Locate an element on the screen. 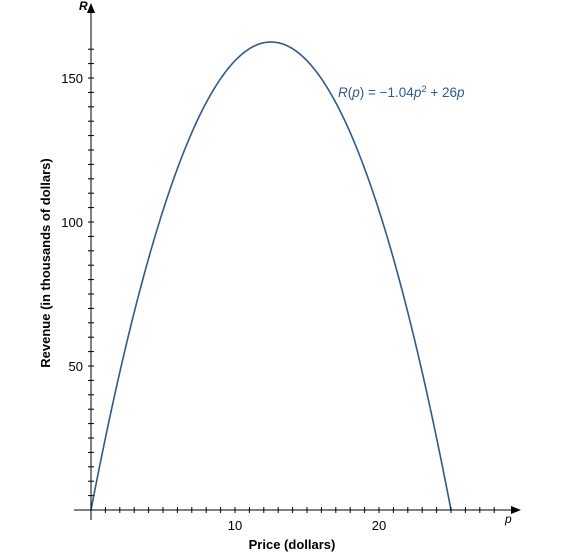 This screenshot has width=563, height=555. x-ticks: 10 20 is located at coordinates (299, 520).